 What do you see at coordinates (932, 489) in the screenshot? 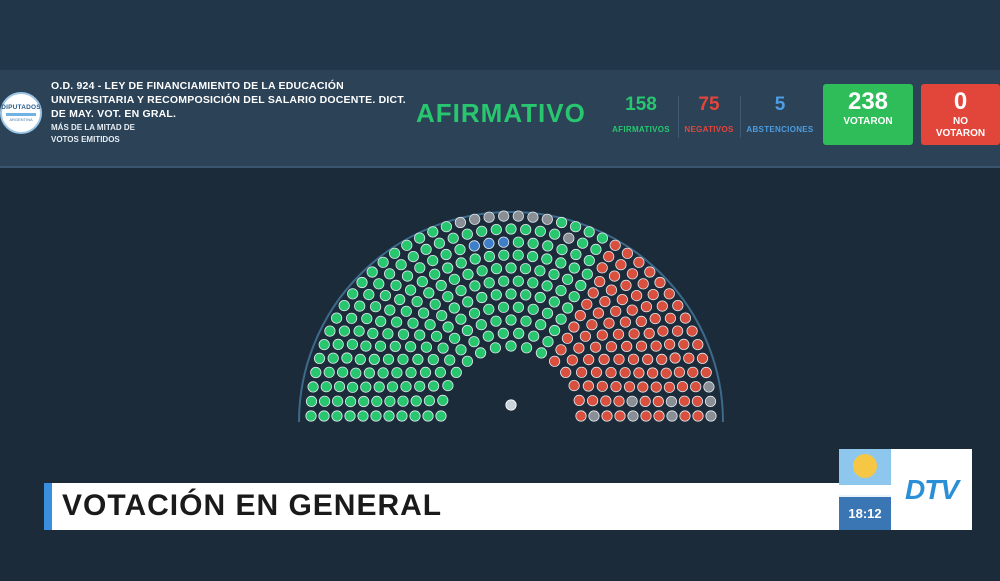
I see `channel-logo-text: DTV` at bounding box center [932, 489].